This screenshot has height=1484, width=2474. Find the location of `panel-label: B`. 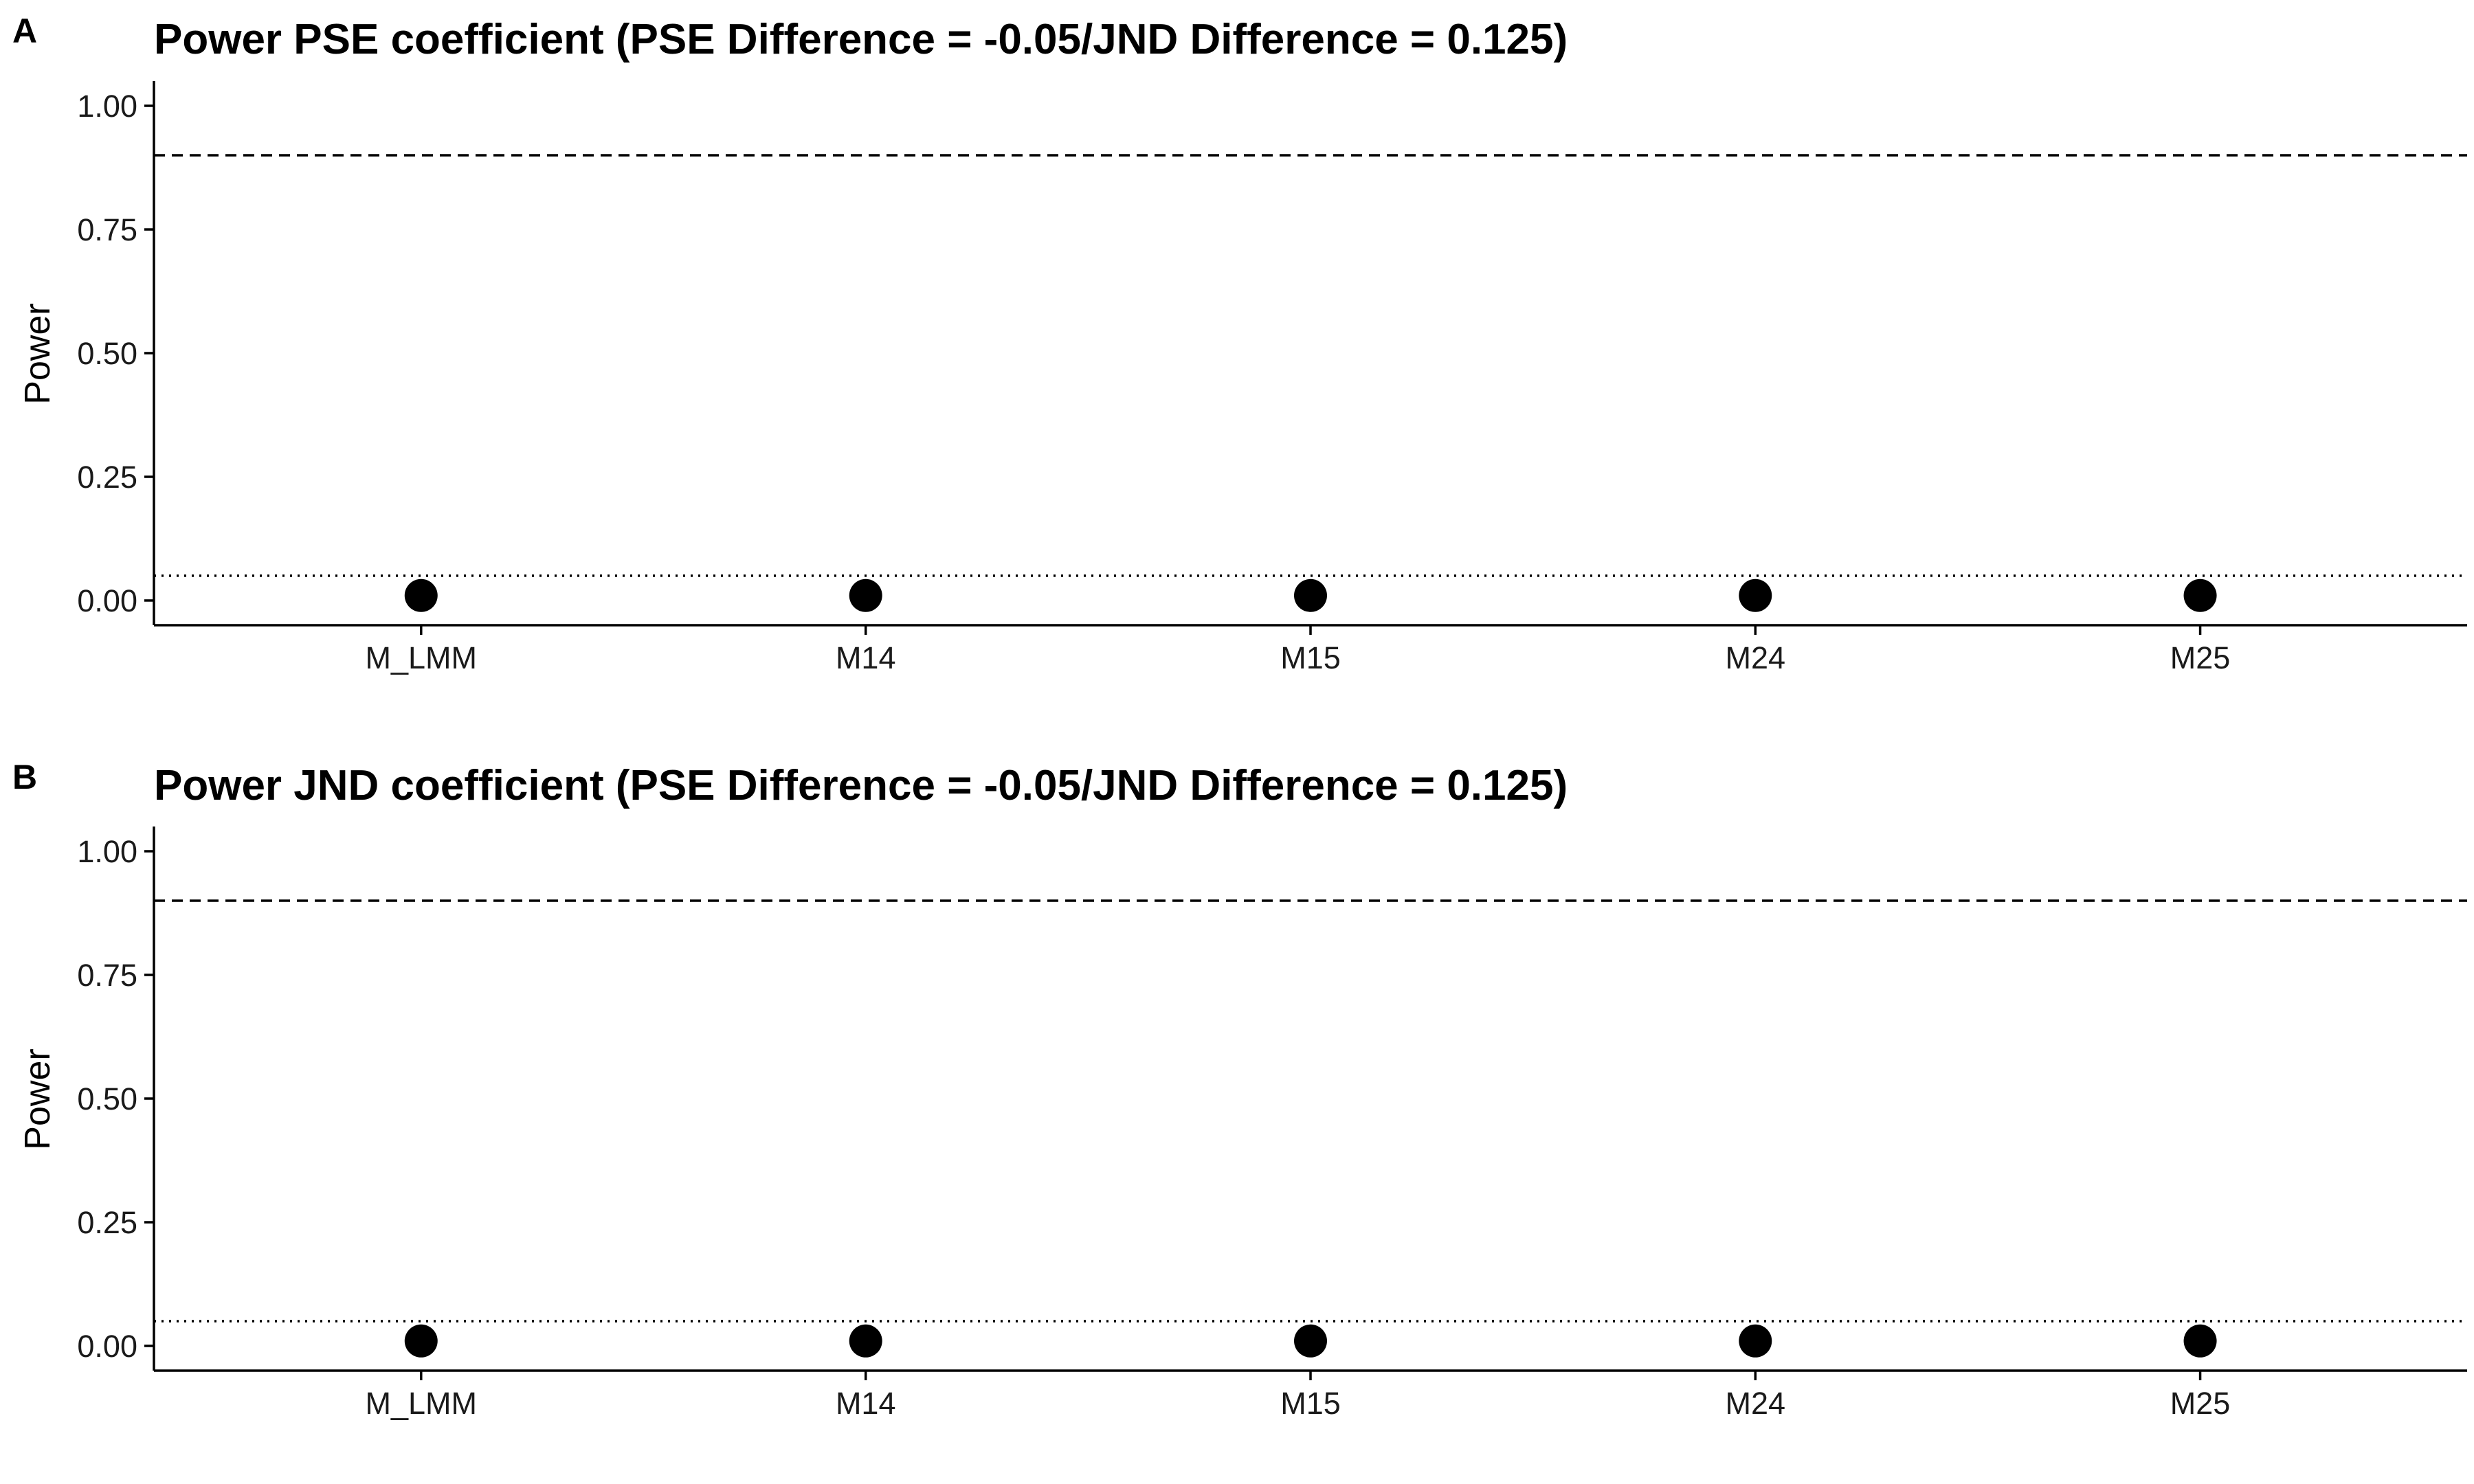

panel-label: B is located at coordinates (24, 777).